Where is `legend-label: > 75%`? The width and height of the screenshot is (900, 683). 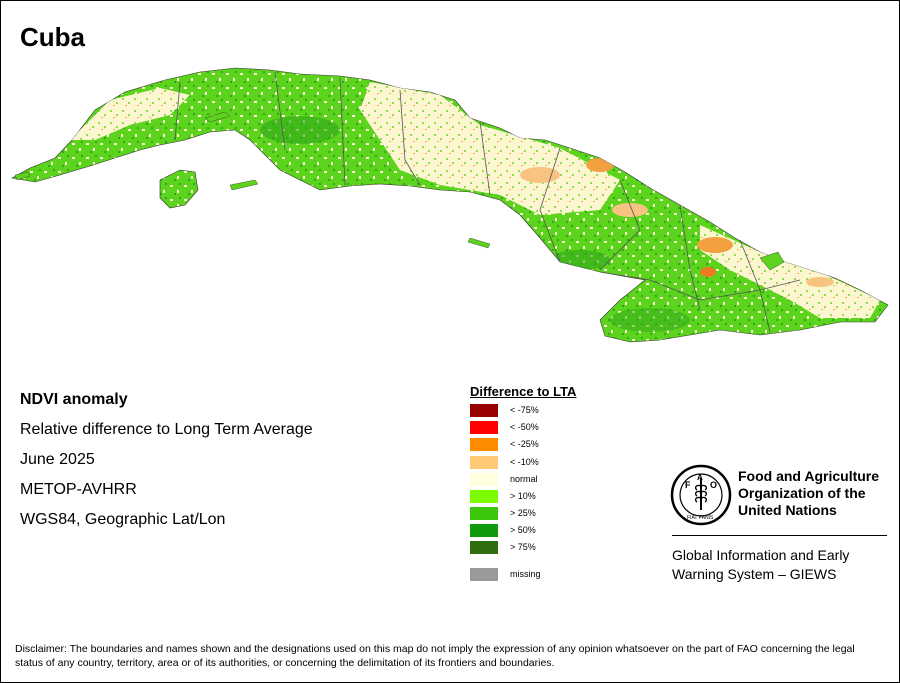
legend-label: > 75% is located at coordinates (523, 547).